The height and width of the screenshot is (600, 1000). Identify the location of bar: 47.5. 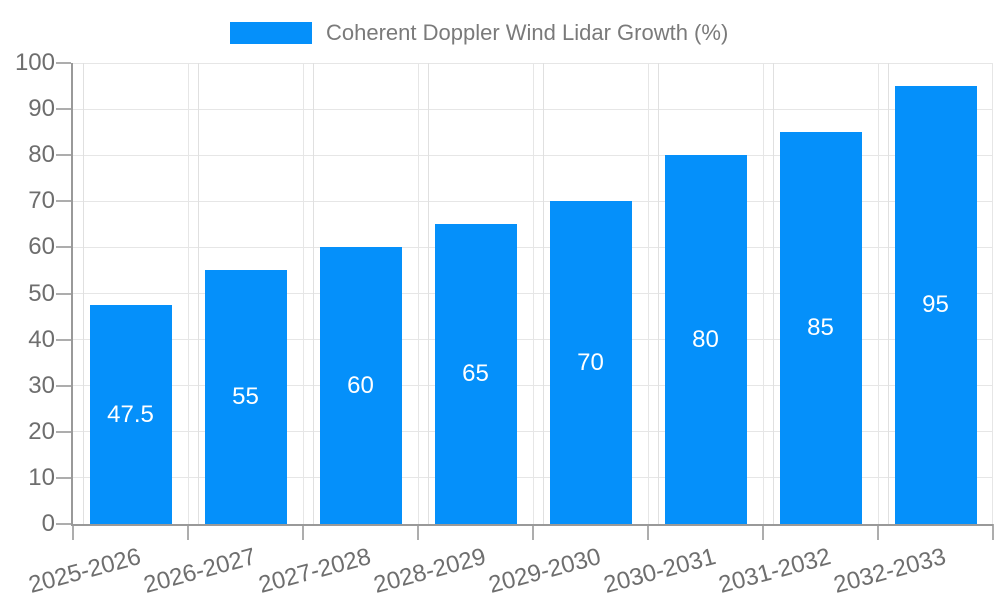
(130, 414).